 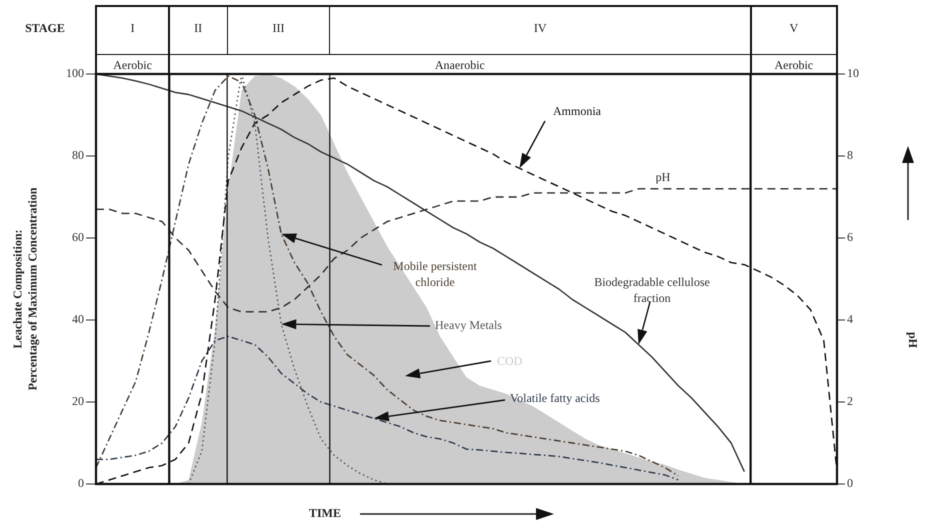 What do you see at coordinates (663, 177) in the screenshot?
I see `series-label: pH` at bounding box center [663, 177].